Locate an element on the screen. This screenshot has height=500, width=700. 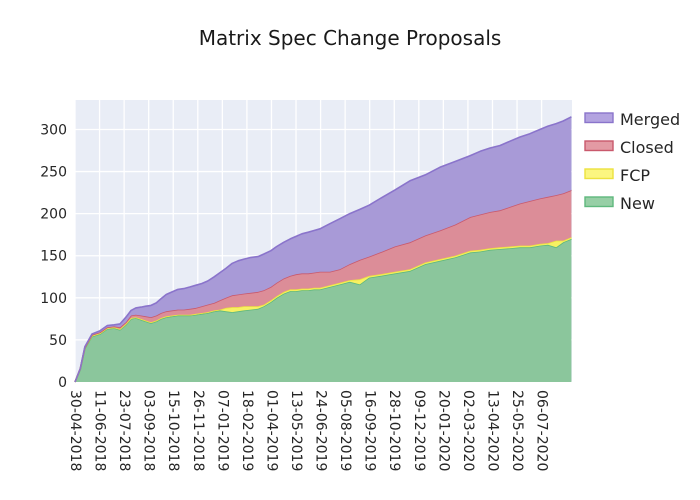
legend-label-new: New is located at coordinates (637, 203).